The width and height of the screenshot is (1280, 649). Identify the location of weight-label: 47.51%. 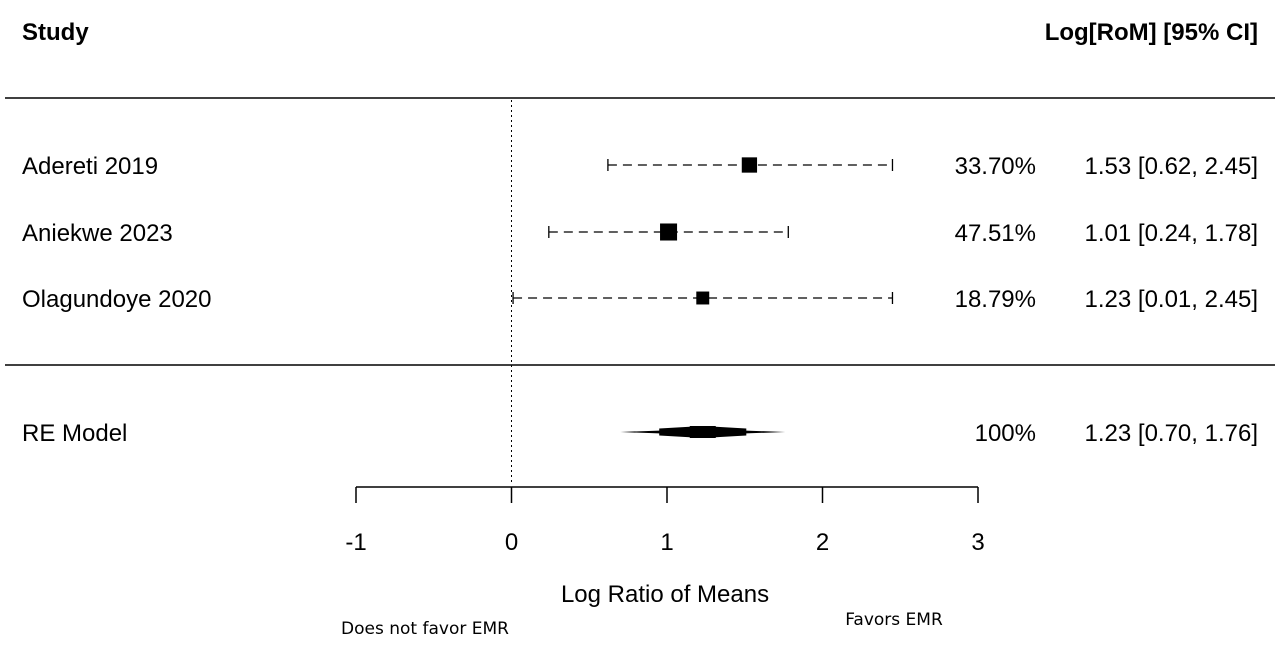
(995, 233).